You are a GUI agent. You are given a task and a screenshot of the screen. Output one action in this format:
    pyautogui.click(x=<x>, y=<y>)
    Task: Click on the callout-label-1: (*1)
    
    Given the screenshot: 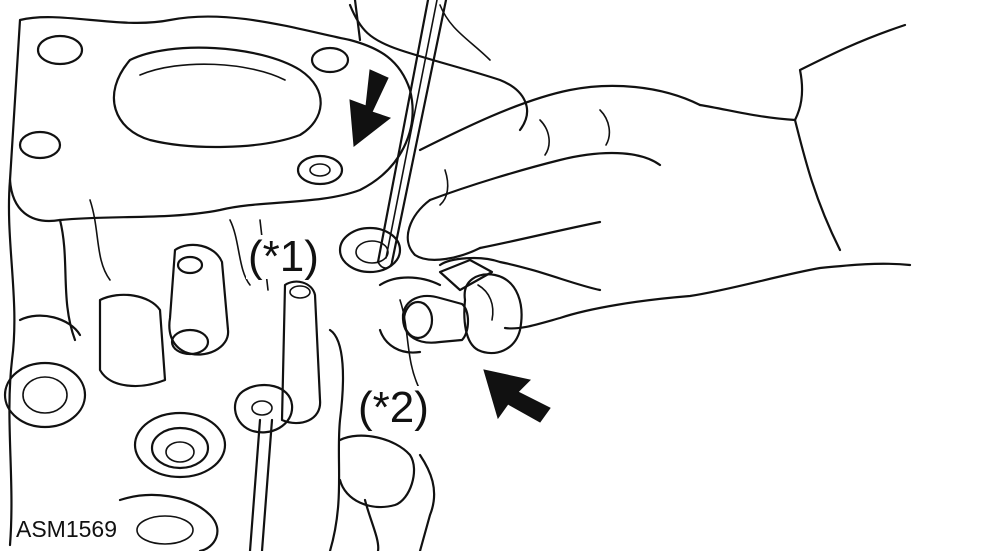 What is the action you would take?
    pyautogui.click(x=283, y=256)
    